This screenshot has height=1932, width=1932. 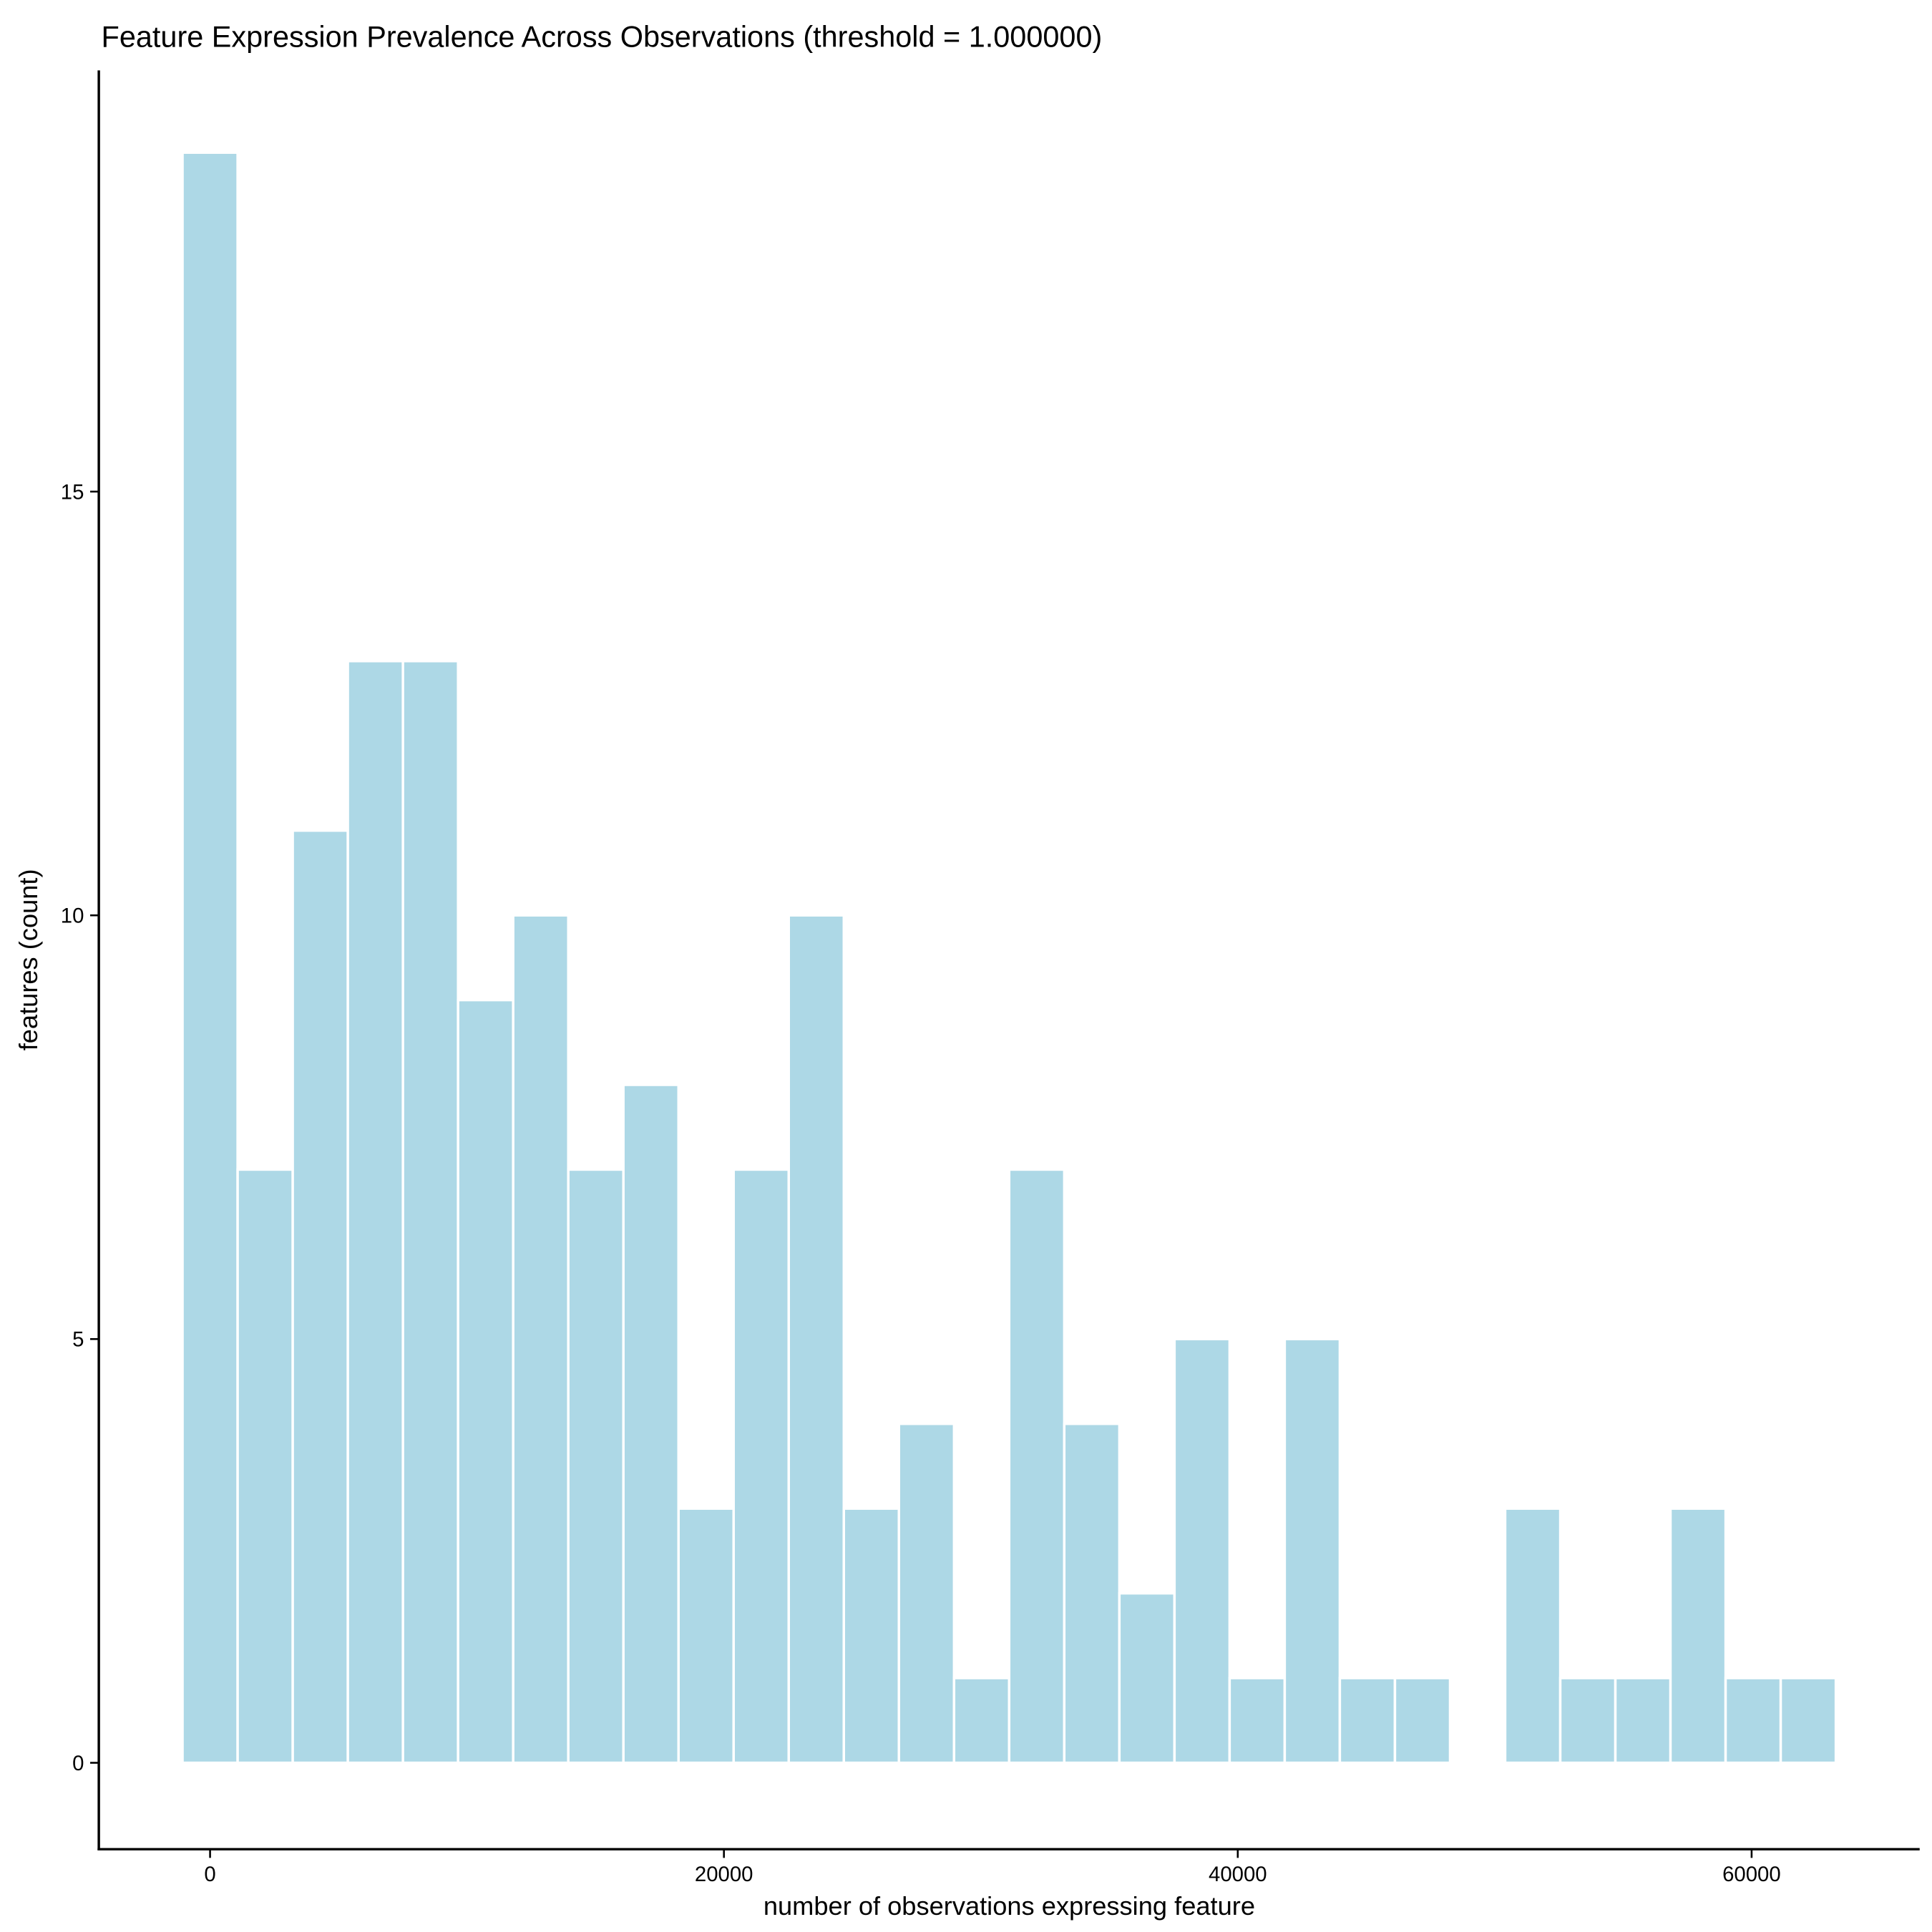 What do you see at coordinates (72, 916) in the screenshot?
I see `y-tick-label: 10` at bounding box center [72, 916].